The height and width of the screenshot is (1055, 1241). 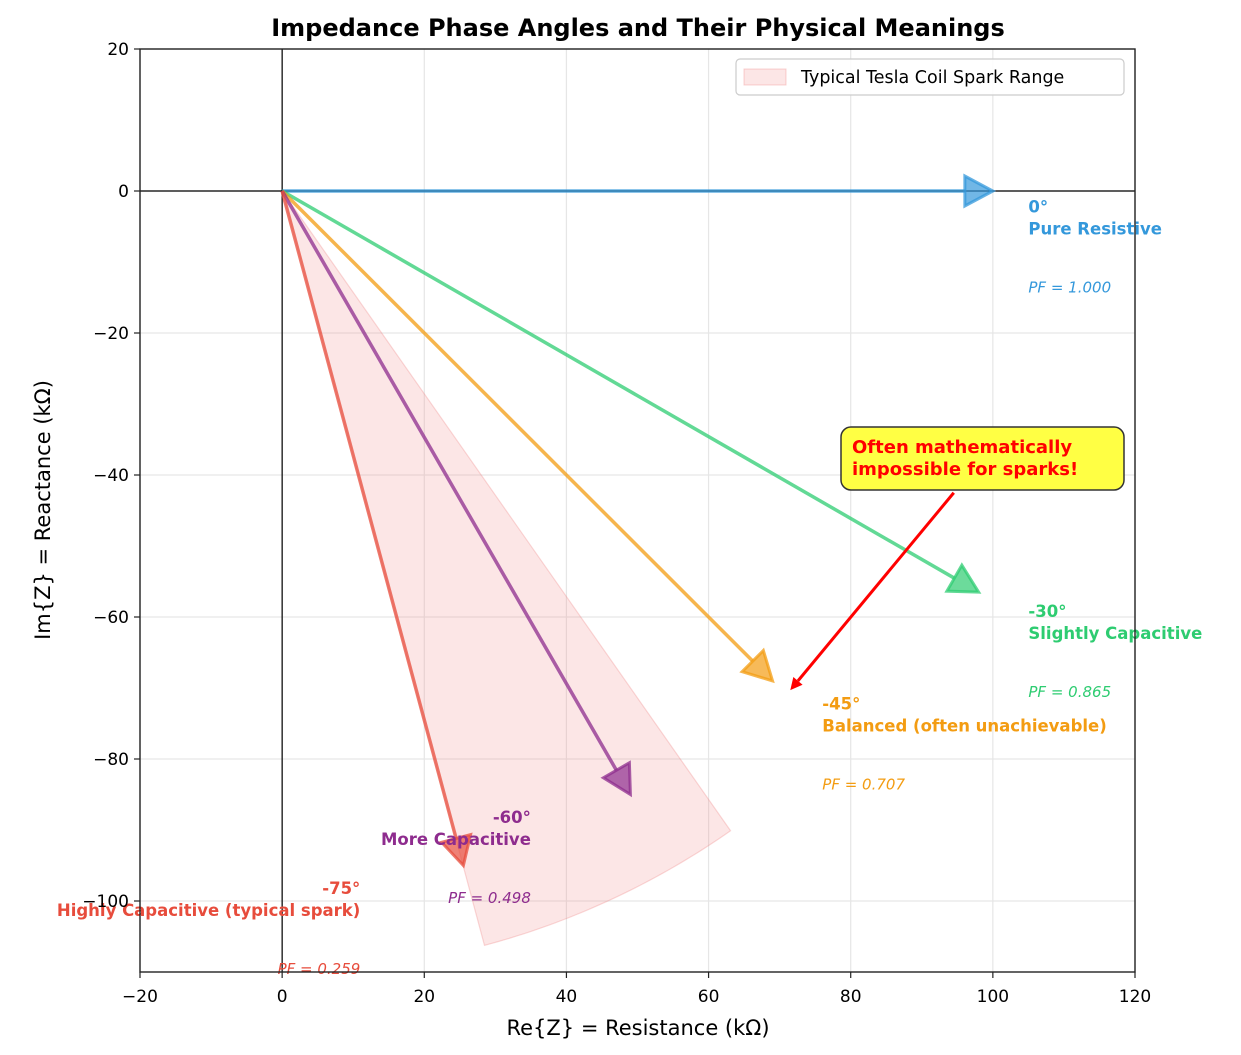 I want to click on legend-swatch, so click(x=765, y=77).